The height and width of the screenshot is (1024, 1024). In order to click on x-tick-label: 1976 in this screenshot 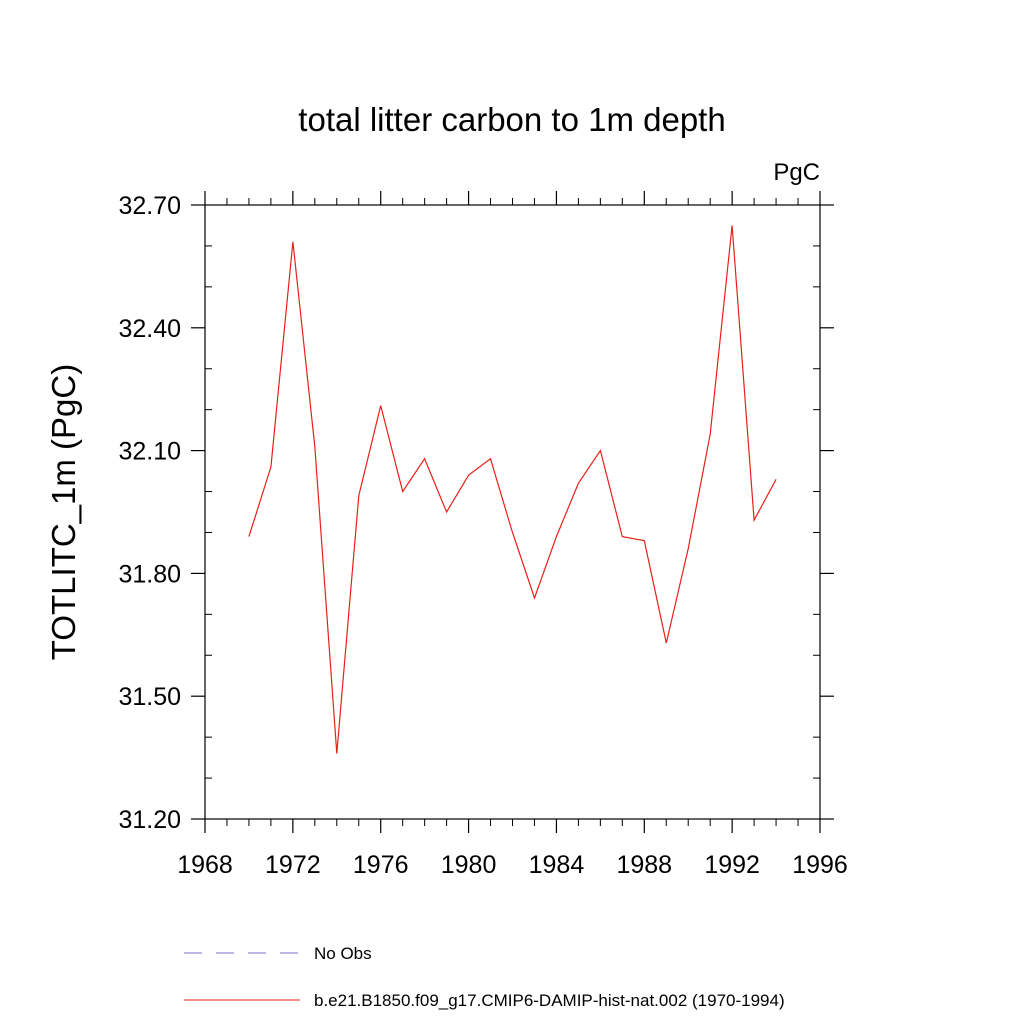, I will do `click(381, 865)`.